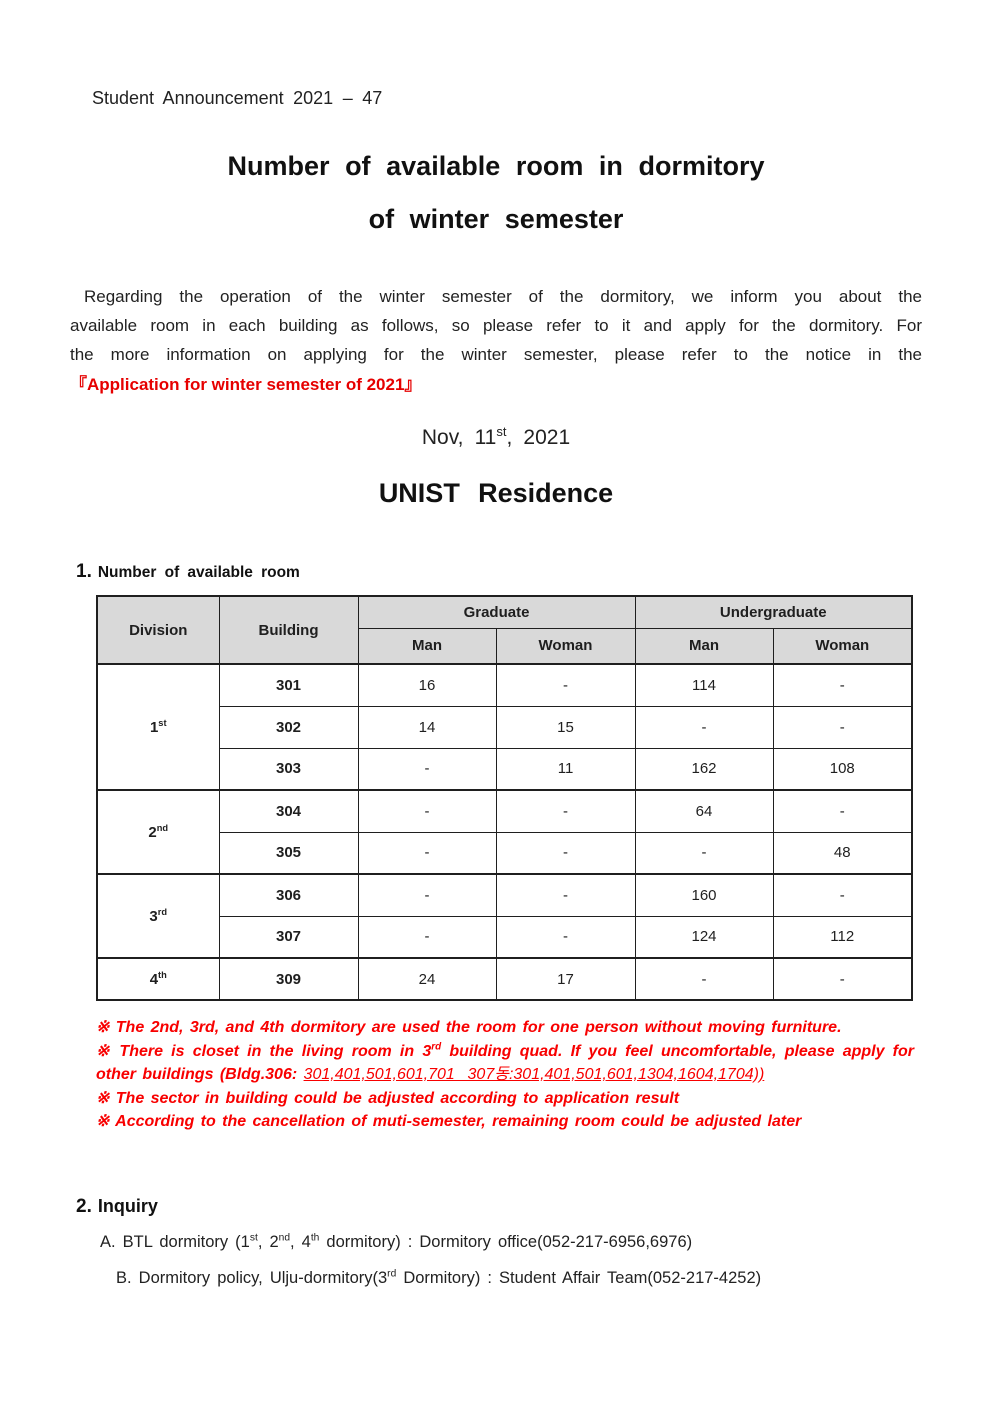 Image resolution: width=992 pixels, height=1403 pixels. What do you see at coordinates (427, 646) in the screenshot?
I see `col-header-grad-man: Man` at bounding box center [427, 646].